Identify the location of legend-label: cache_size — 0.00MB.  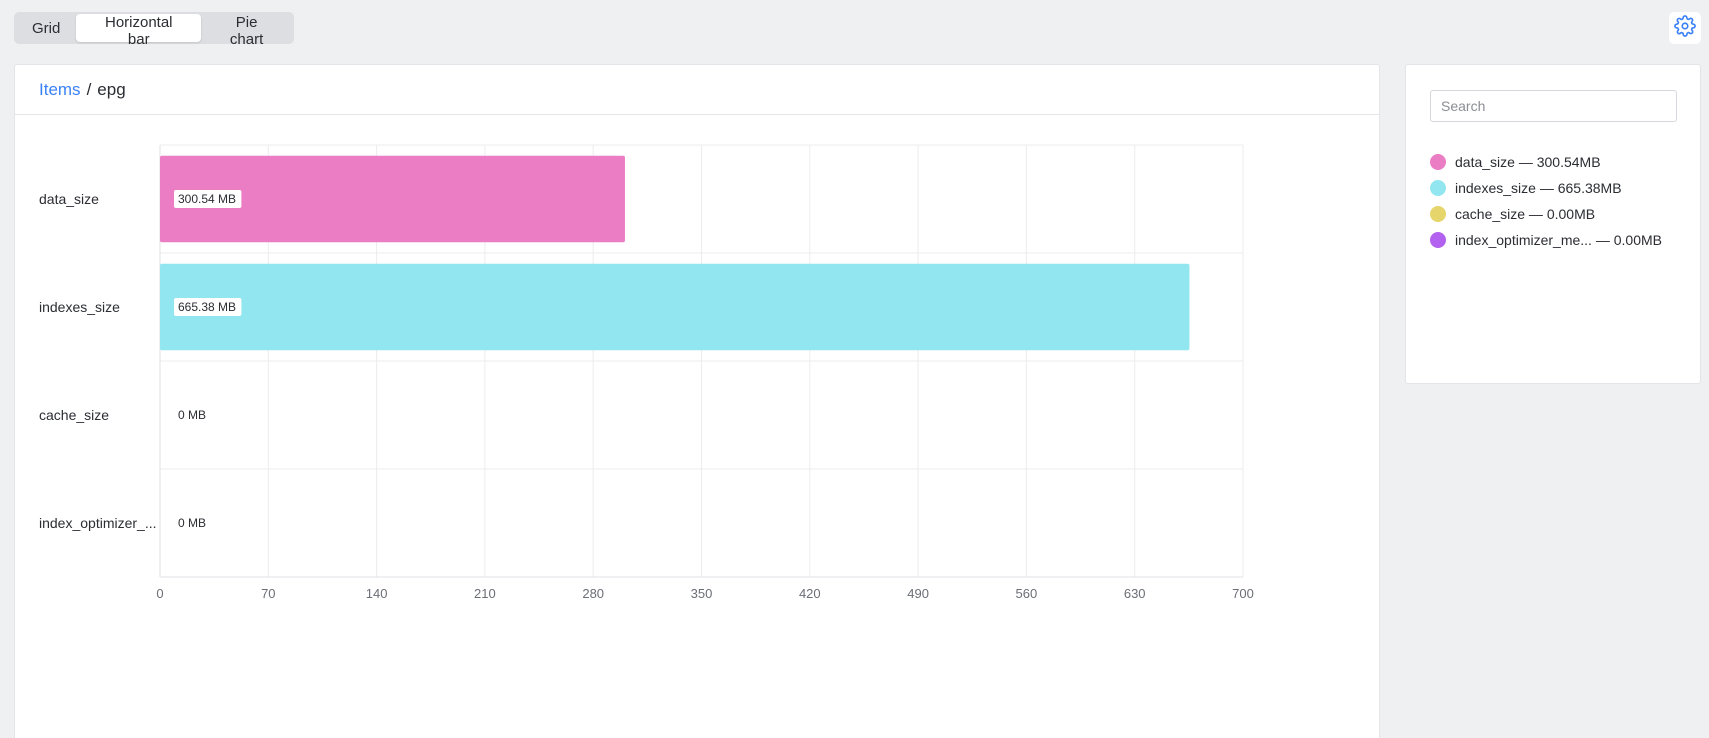
(1525, 214).